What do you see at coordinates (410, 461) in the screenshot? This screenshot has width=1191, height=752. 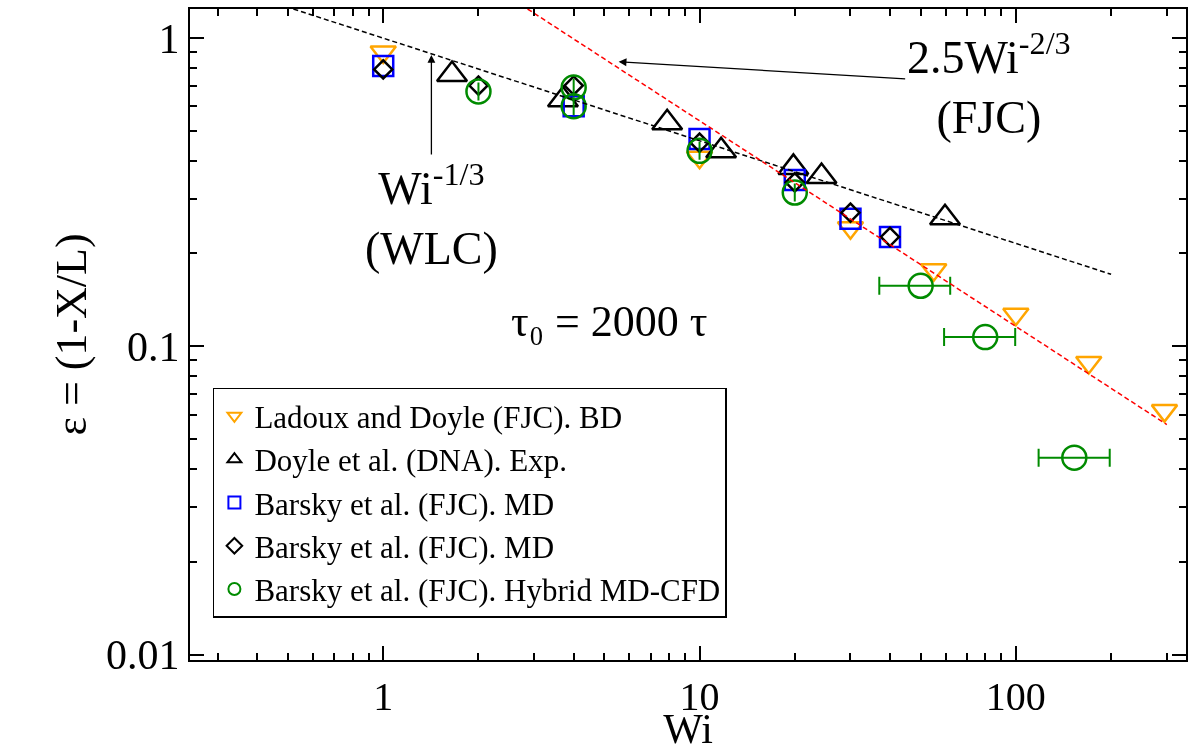 I see `legend-label: Doyle et al. (DNA). Exp.` at bounding box center [410, 461].